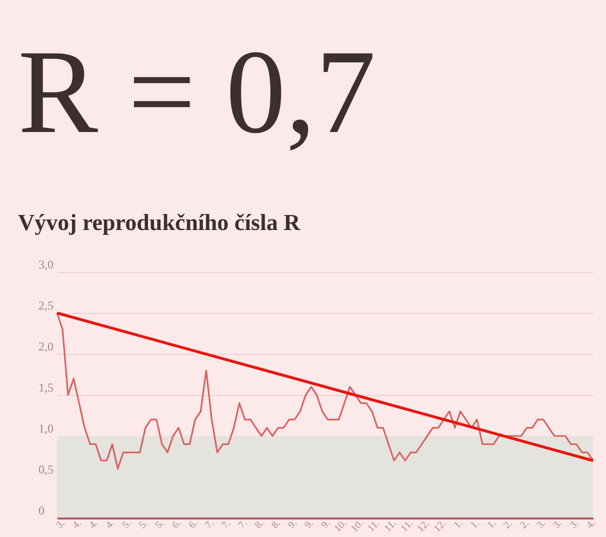 The height and width of the screenshot is (537, 606). I want to click on y-tick-label: 2,0, so click(46, 347).